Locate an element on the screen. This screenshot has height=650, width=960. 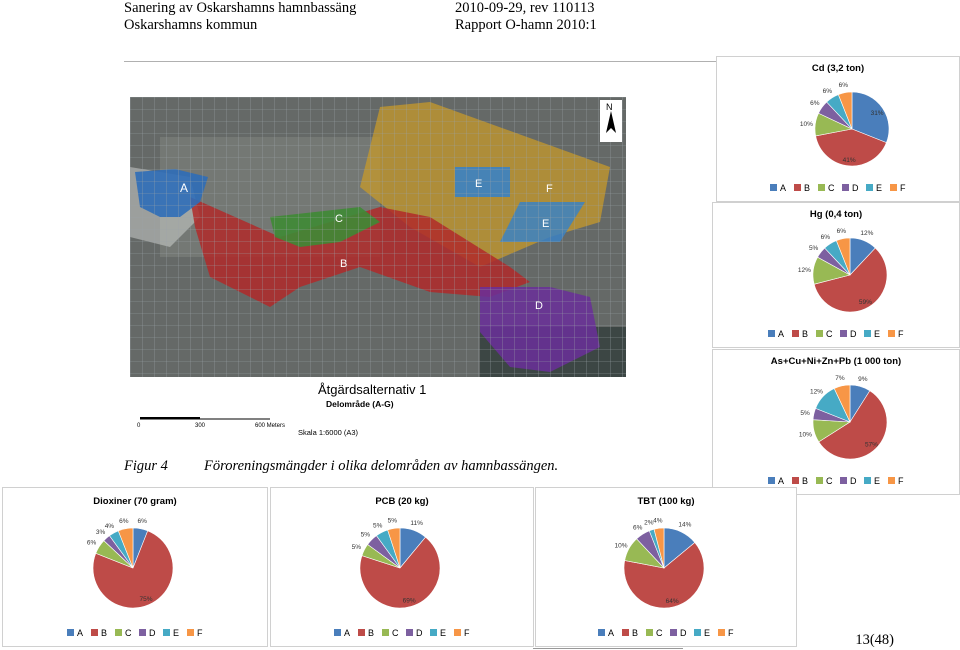
data-label-b: 59% is located at coordinates (865, 302).